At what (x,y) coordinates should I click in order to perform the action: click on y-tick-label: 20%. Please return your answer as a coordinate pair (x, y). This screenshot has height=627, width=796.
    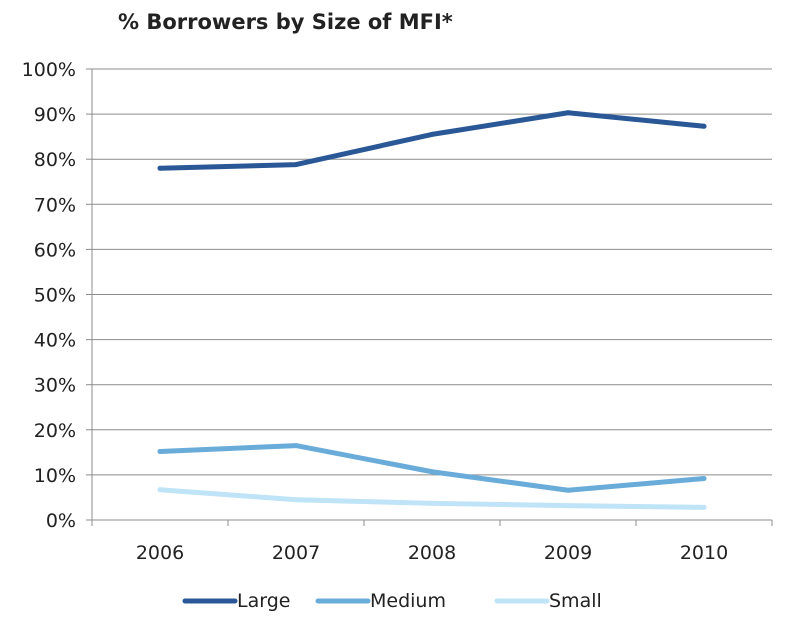
    Looking at the image, I should click on (55, 431).